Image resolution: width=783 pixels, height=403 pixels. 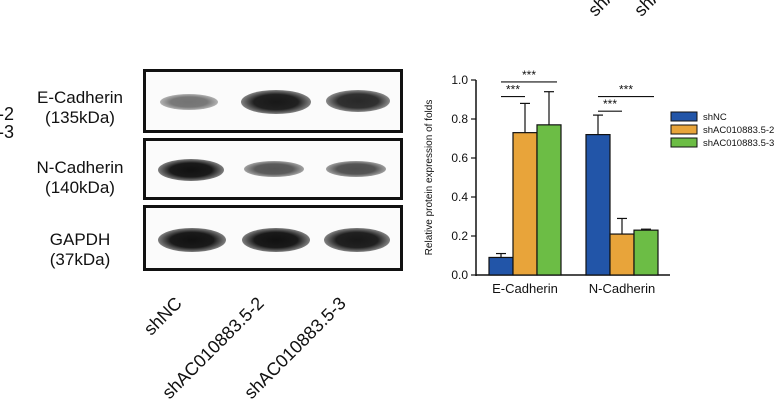 I want to click on top-crop-label-1: shAC, so click(x=607, y=10).